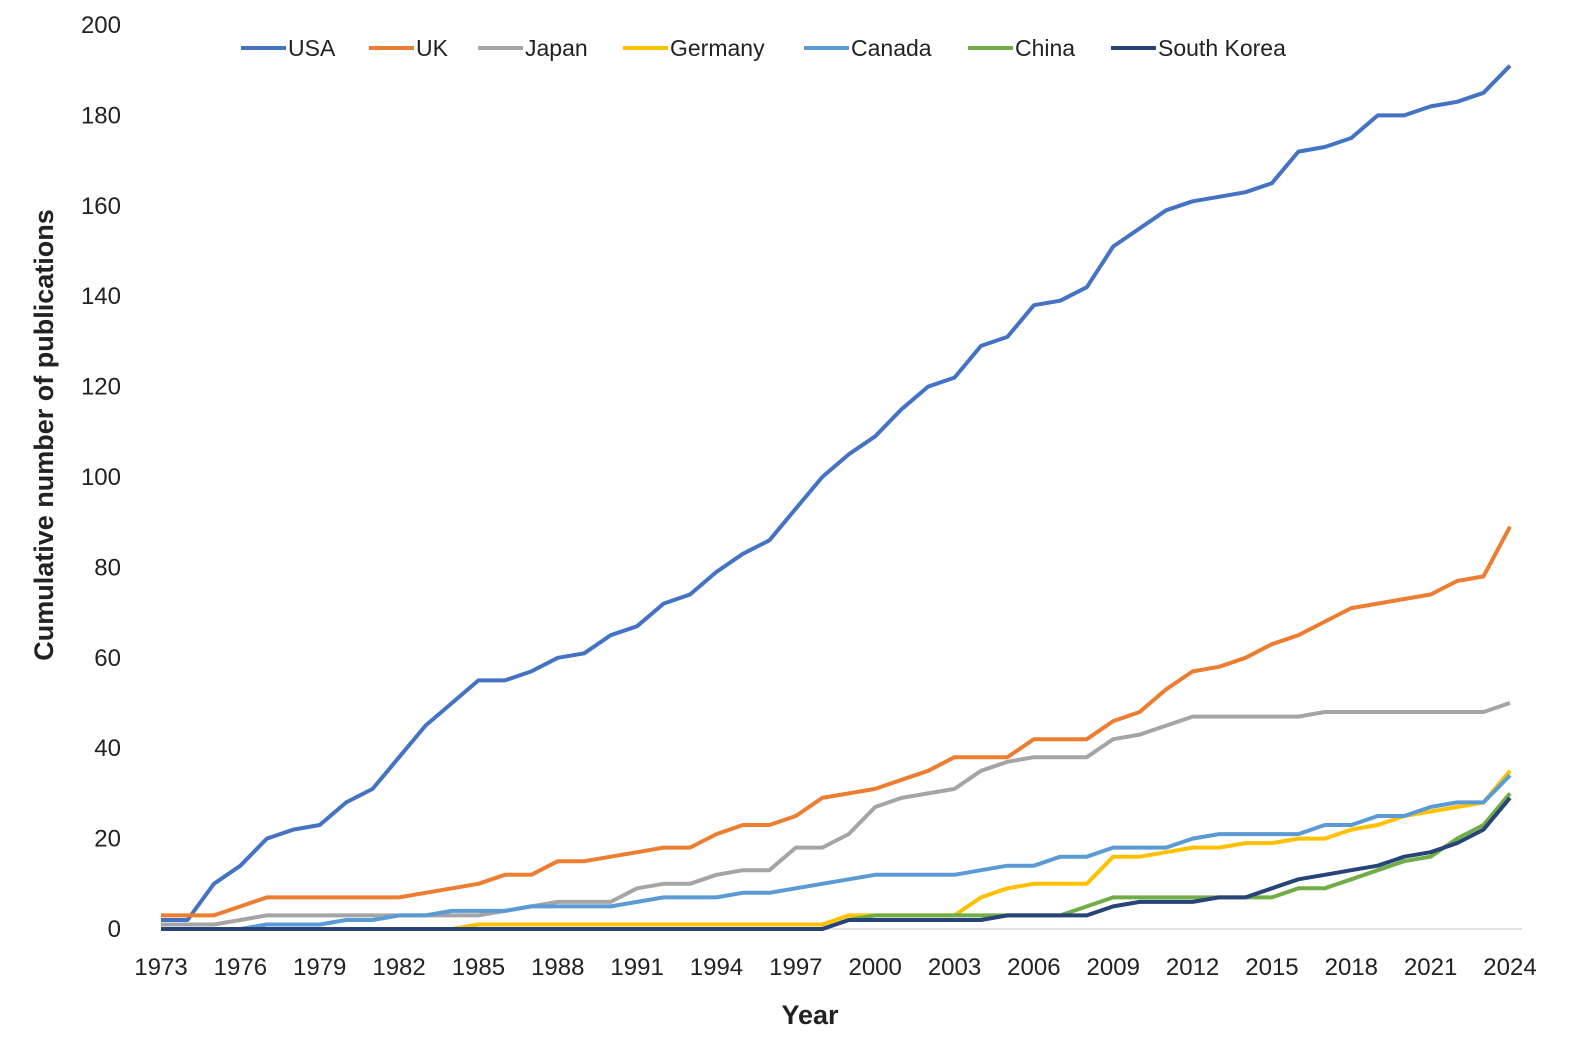 This screenshot has height=1043, width=1576. What do you see at coordinates (810, 1015) in the screenshot?
I see `x-axis-title: Year` at bounding box center [810, 1015].